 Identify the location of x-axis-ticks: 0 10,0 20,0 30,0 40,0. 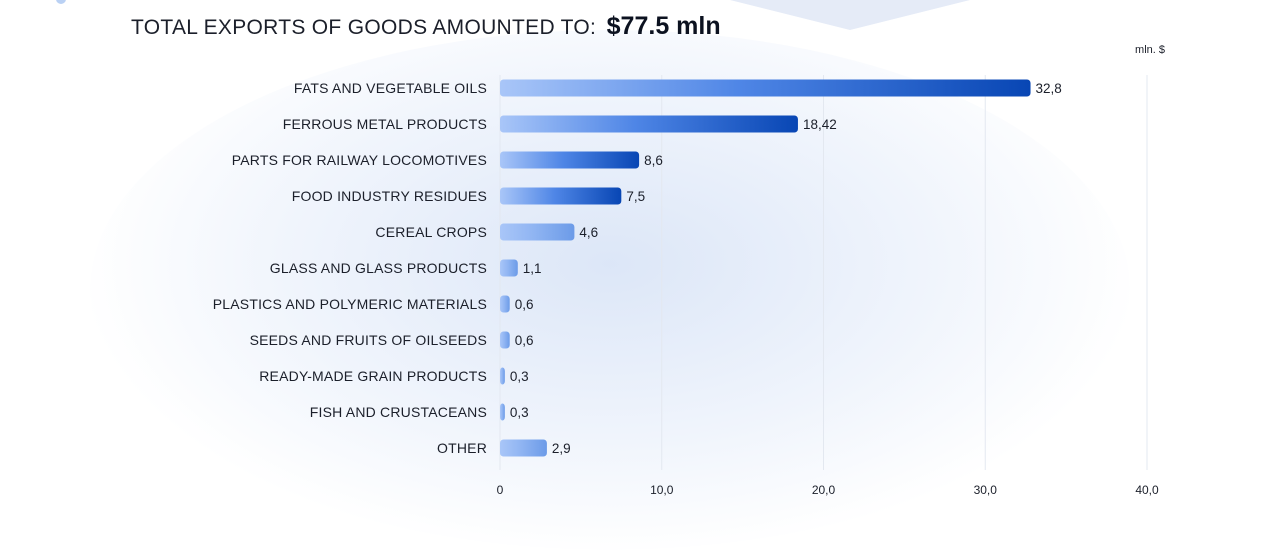
(828, 490).